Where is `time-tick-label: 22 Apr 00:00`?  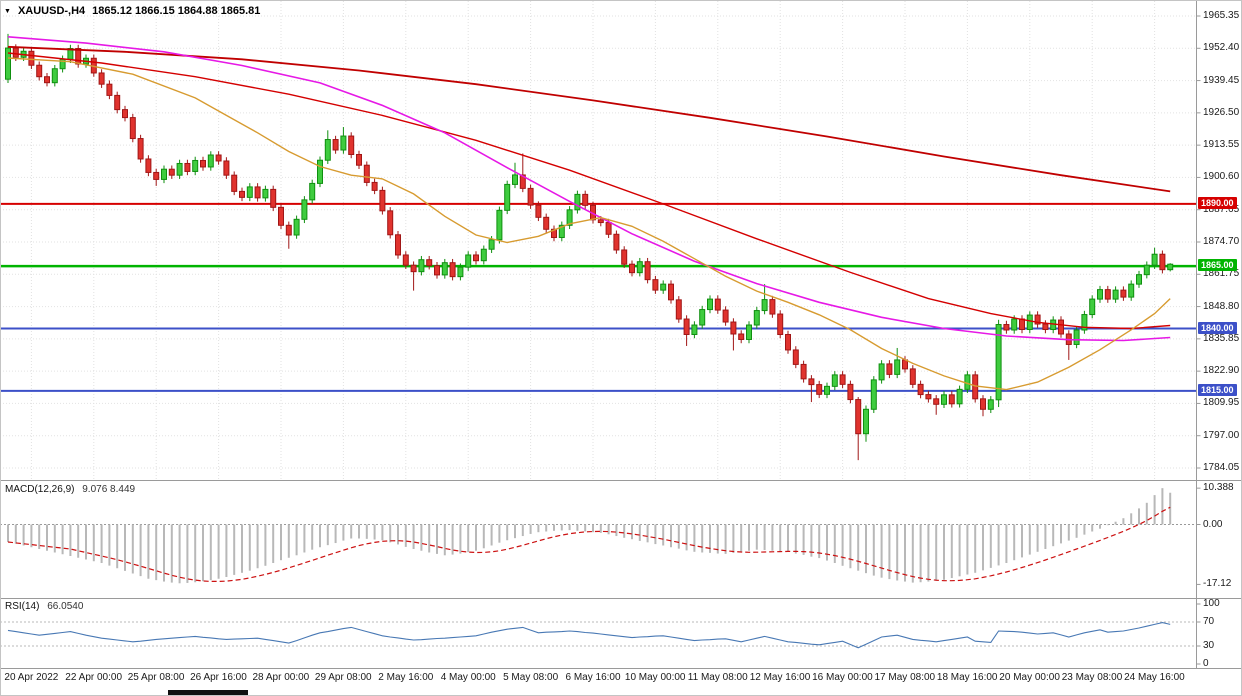 time-tick-label: 22 Apr 00:00 is located at coordinates (94, 677).